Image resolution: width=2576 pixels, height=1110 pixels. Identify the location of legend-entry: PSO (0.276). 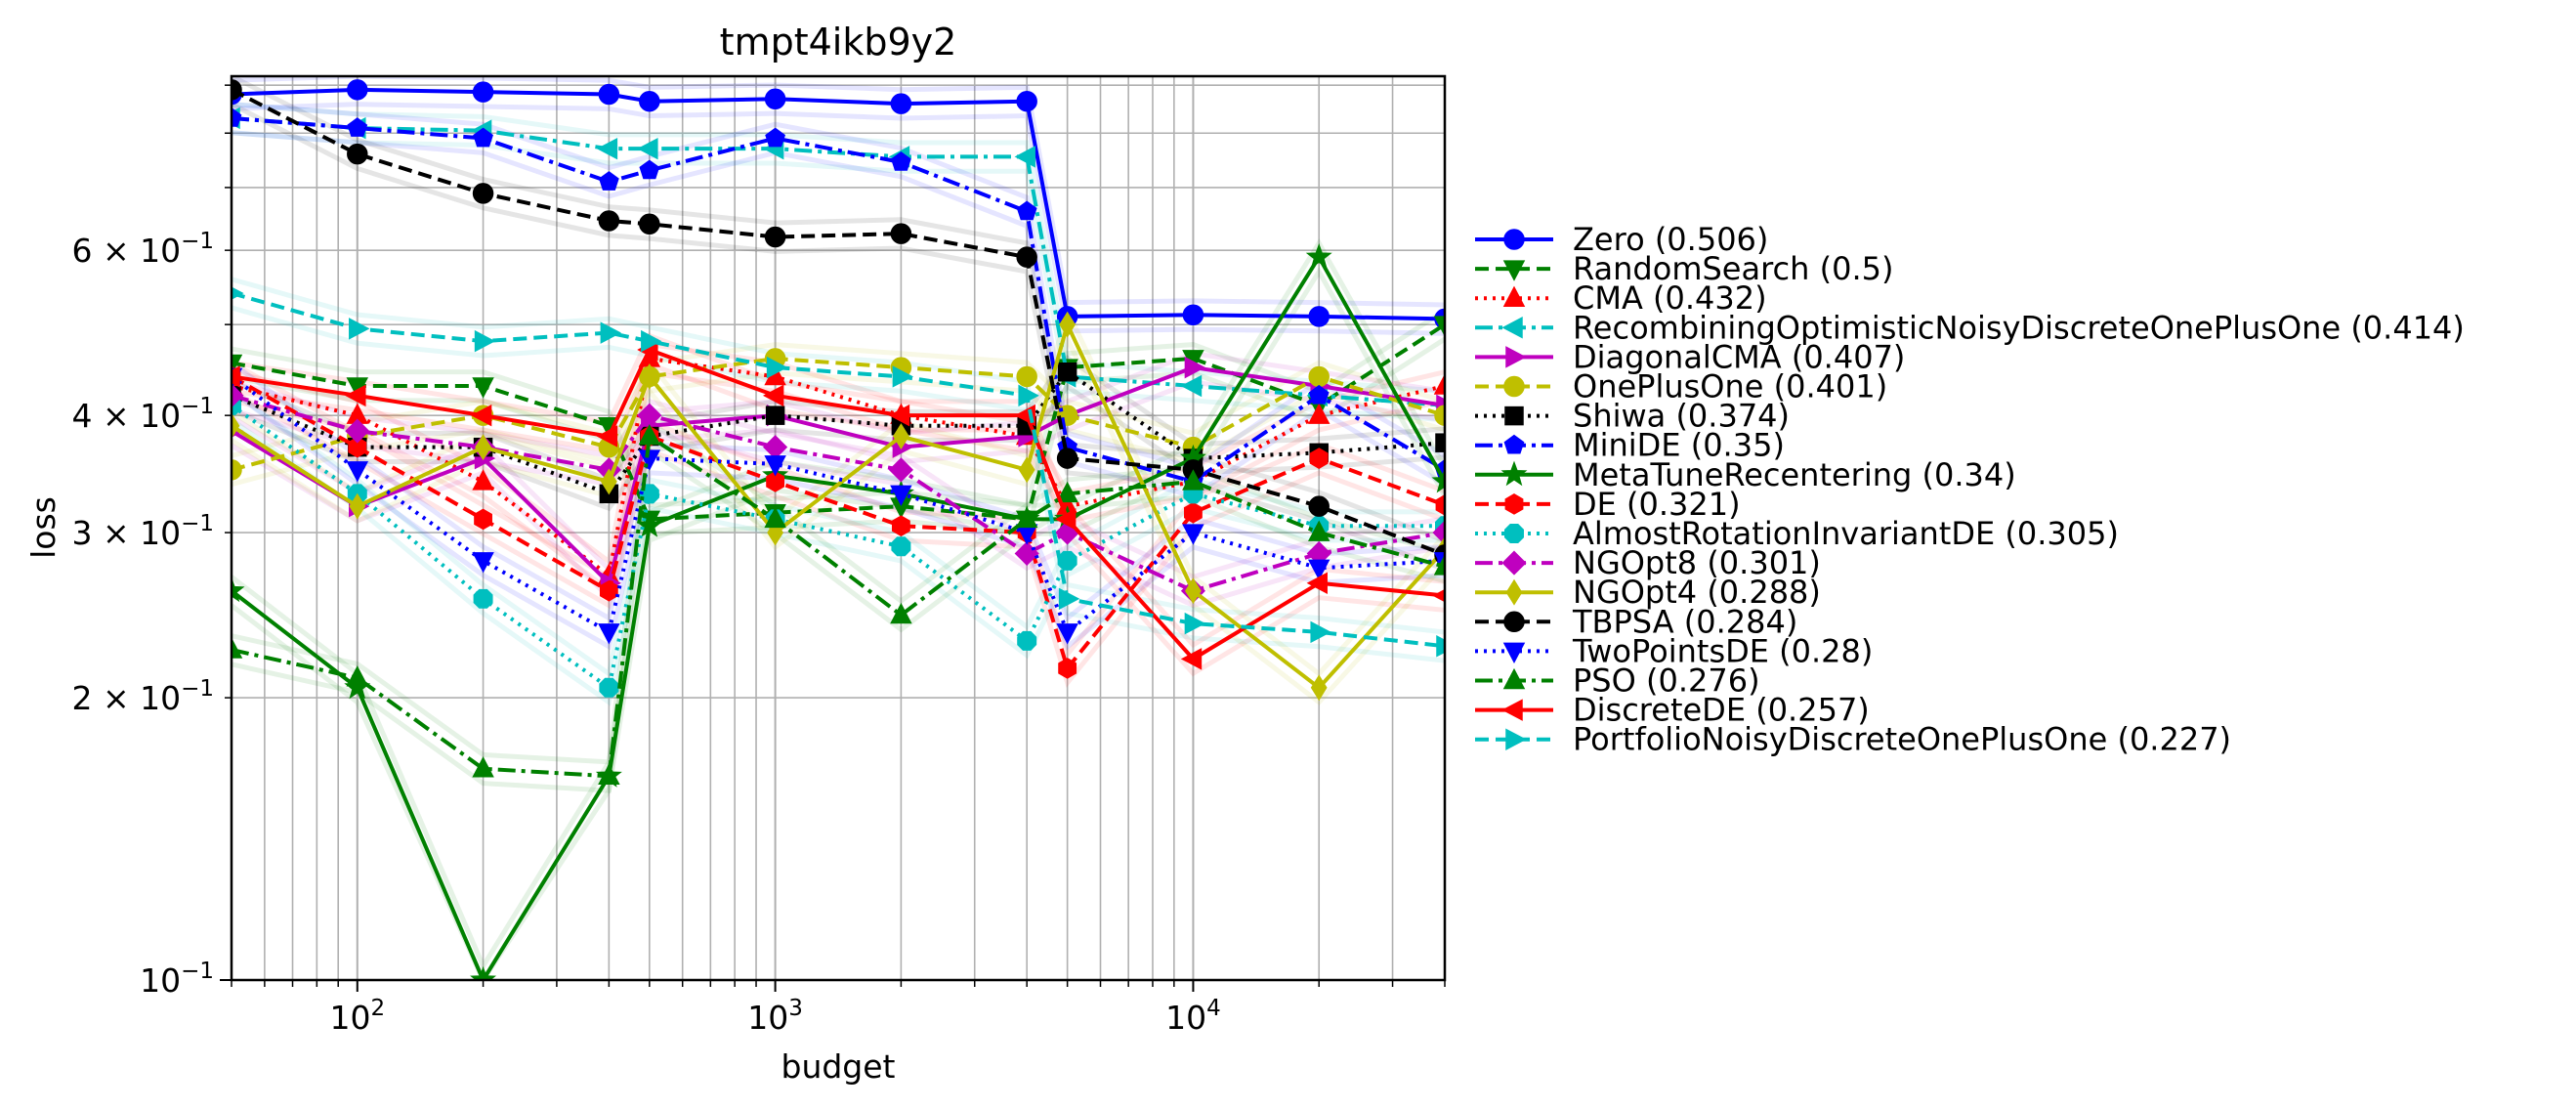
(1617, 681).